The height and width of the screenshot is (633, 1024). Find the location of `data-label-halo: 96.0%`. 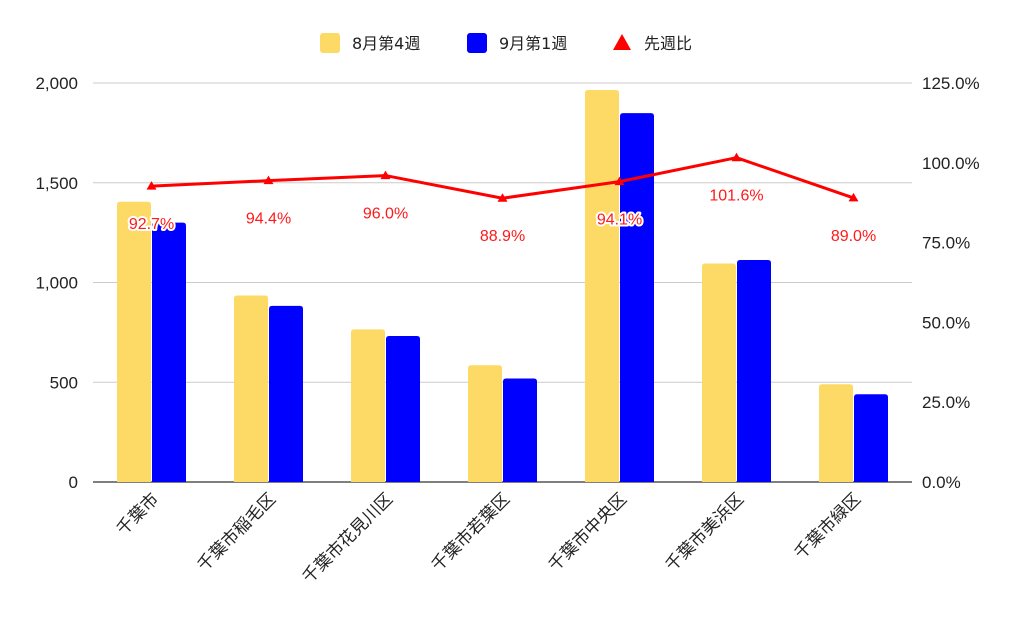

data-label-halo: 96.0% is located at coordinates (385, 214).